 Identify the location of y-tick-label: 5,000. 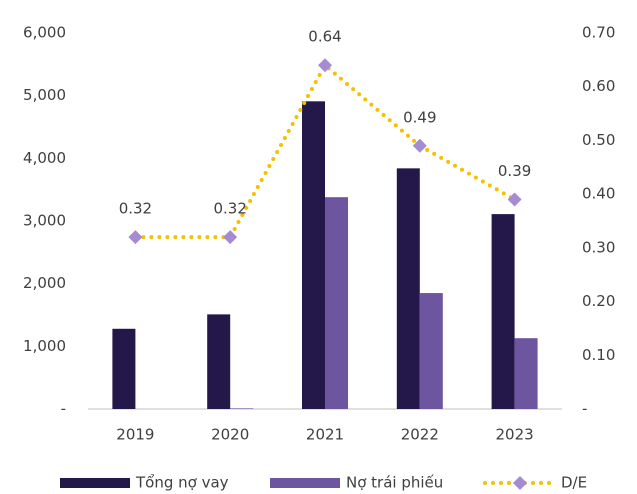
(44, 95).